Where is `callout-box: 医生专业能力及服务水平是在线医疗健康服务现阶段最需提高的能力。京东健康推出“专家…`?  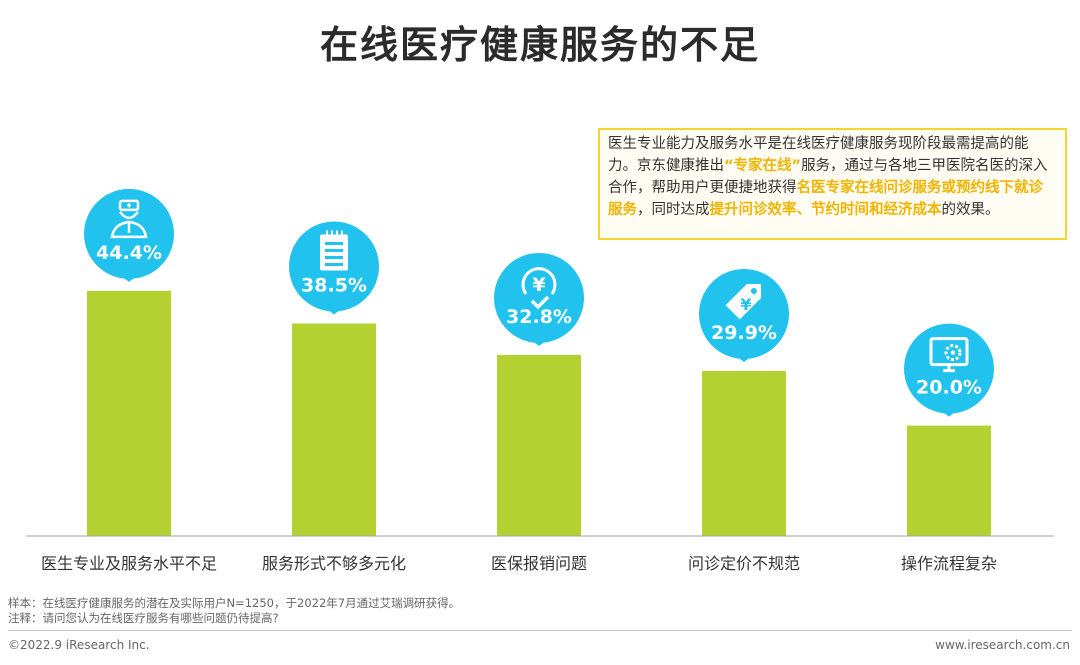 callout-box: 医生专业能力及服务水平是在线医疗健康服务现阶段最需提高的能力。京东健康推出“专家… is located at coordinates (832, 184).